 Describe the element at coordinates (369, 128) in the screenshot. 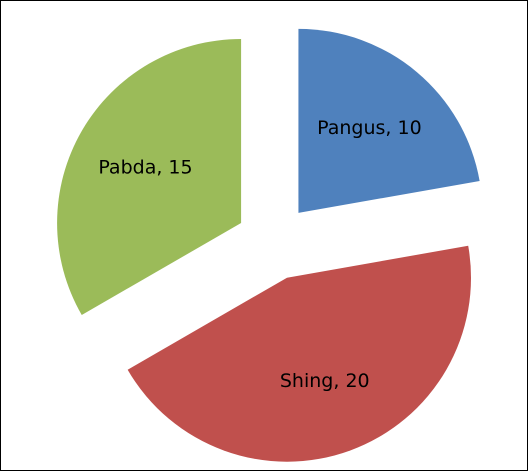

I see `data-label: Pangus, 10` at that location.